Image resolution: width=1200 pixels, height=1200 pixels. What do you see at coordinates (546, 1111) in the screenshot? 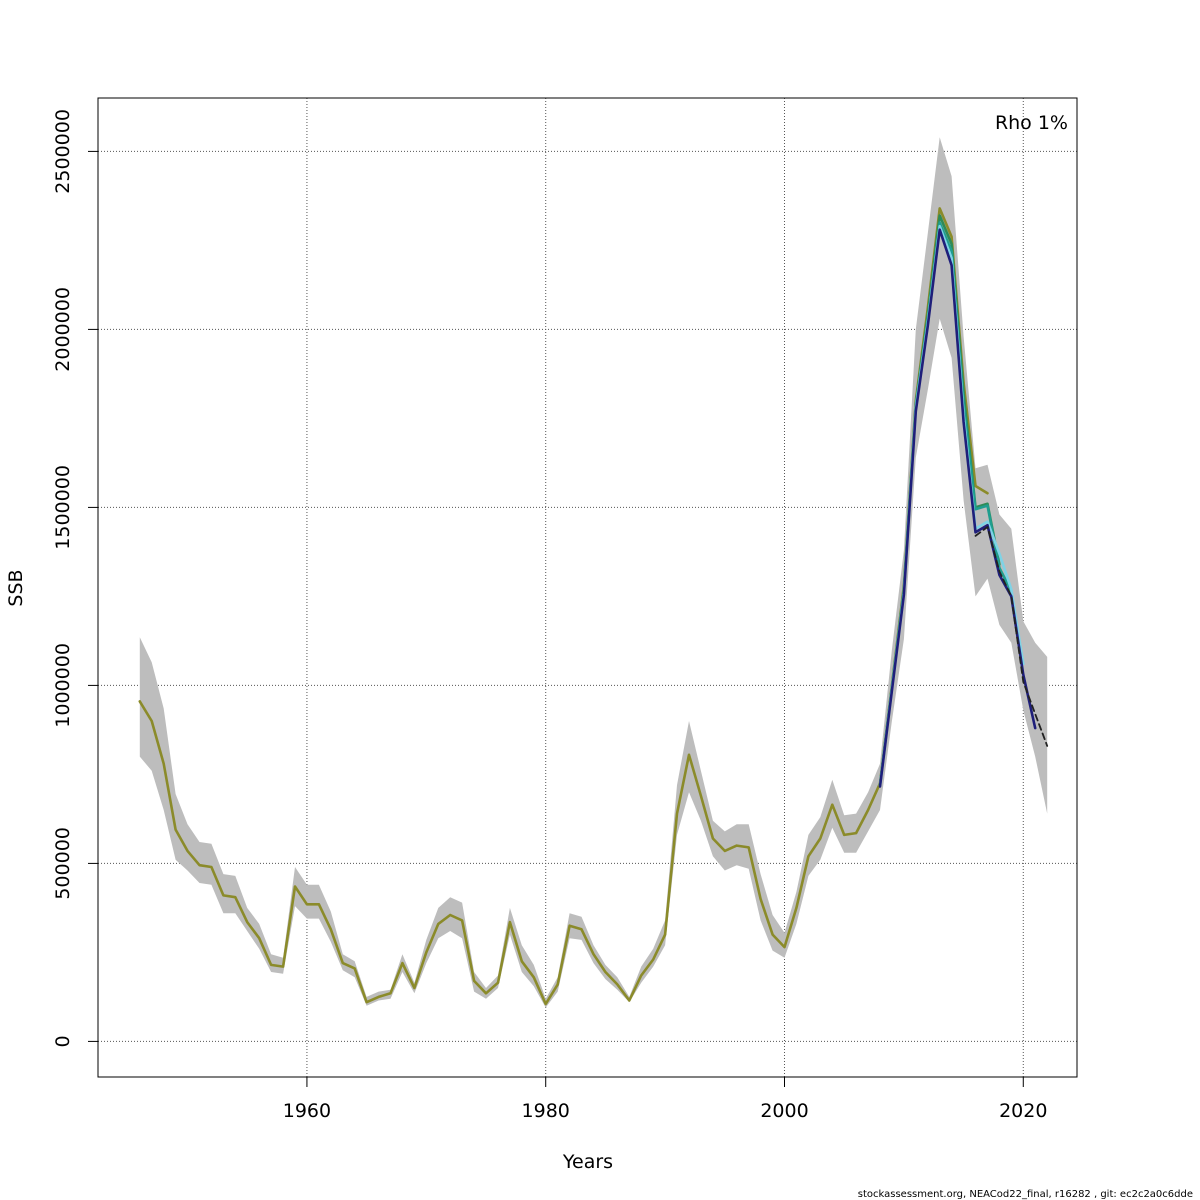
I see `x-tick-label: 1980` at bounding box center [546, 1111].